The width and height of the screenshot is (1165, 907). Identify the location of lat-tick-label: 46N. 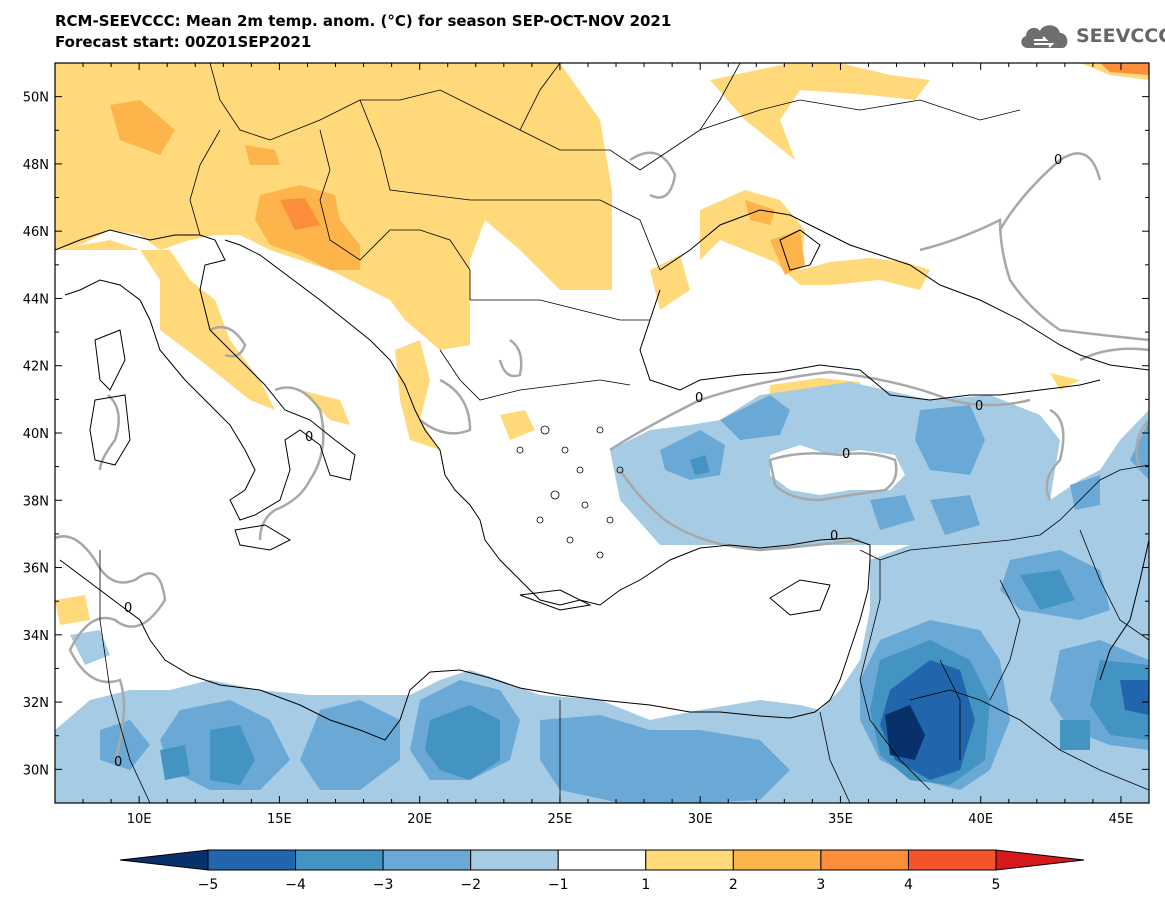
(36, 232).